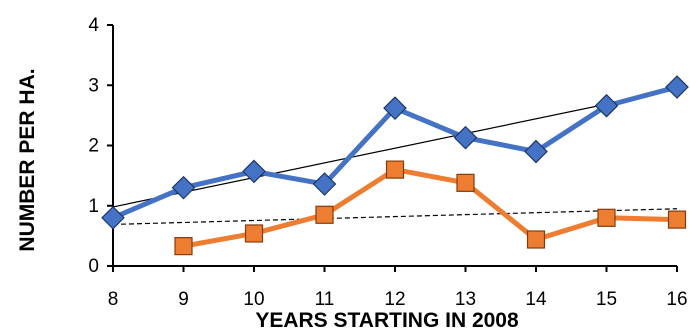 The image size is (690, 329). Describe the element at coordinates (465, 299) in the screenshot. I see `x-tick-label: 13` at that location.